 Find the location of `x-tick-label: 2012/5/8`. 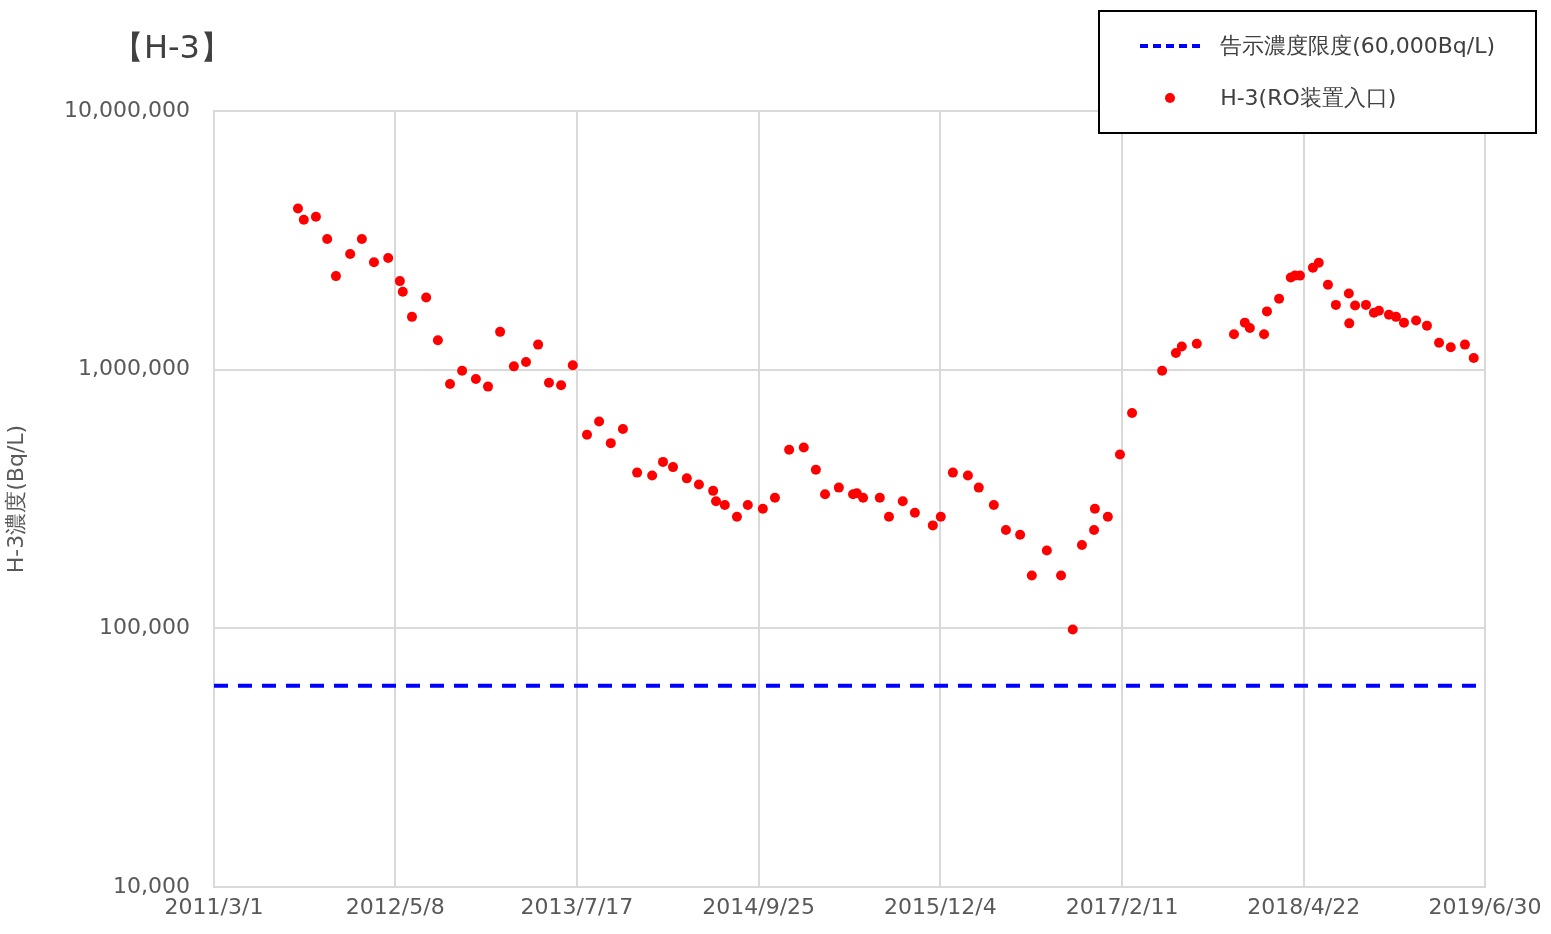

x-tick-label: 2012/5/8 is located at coordinates (395, 906).